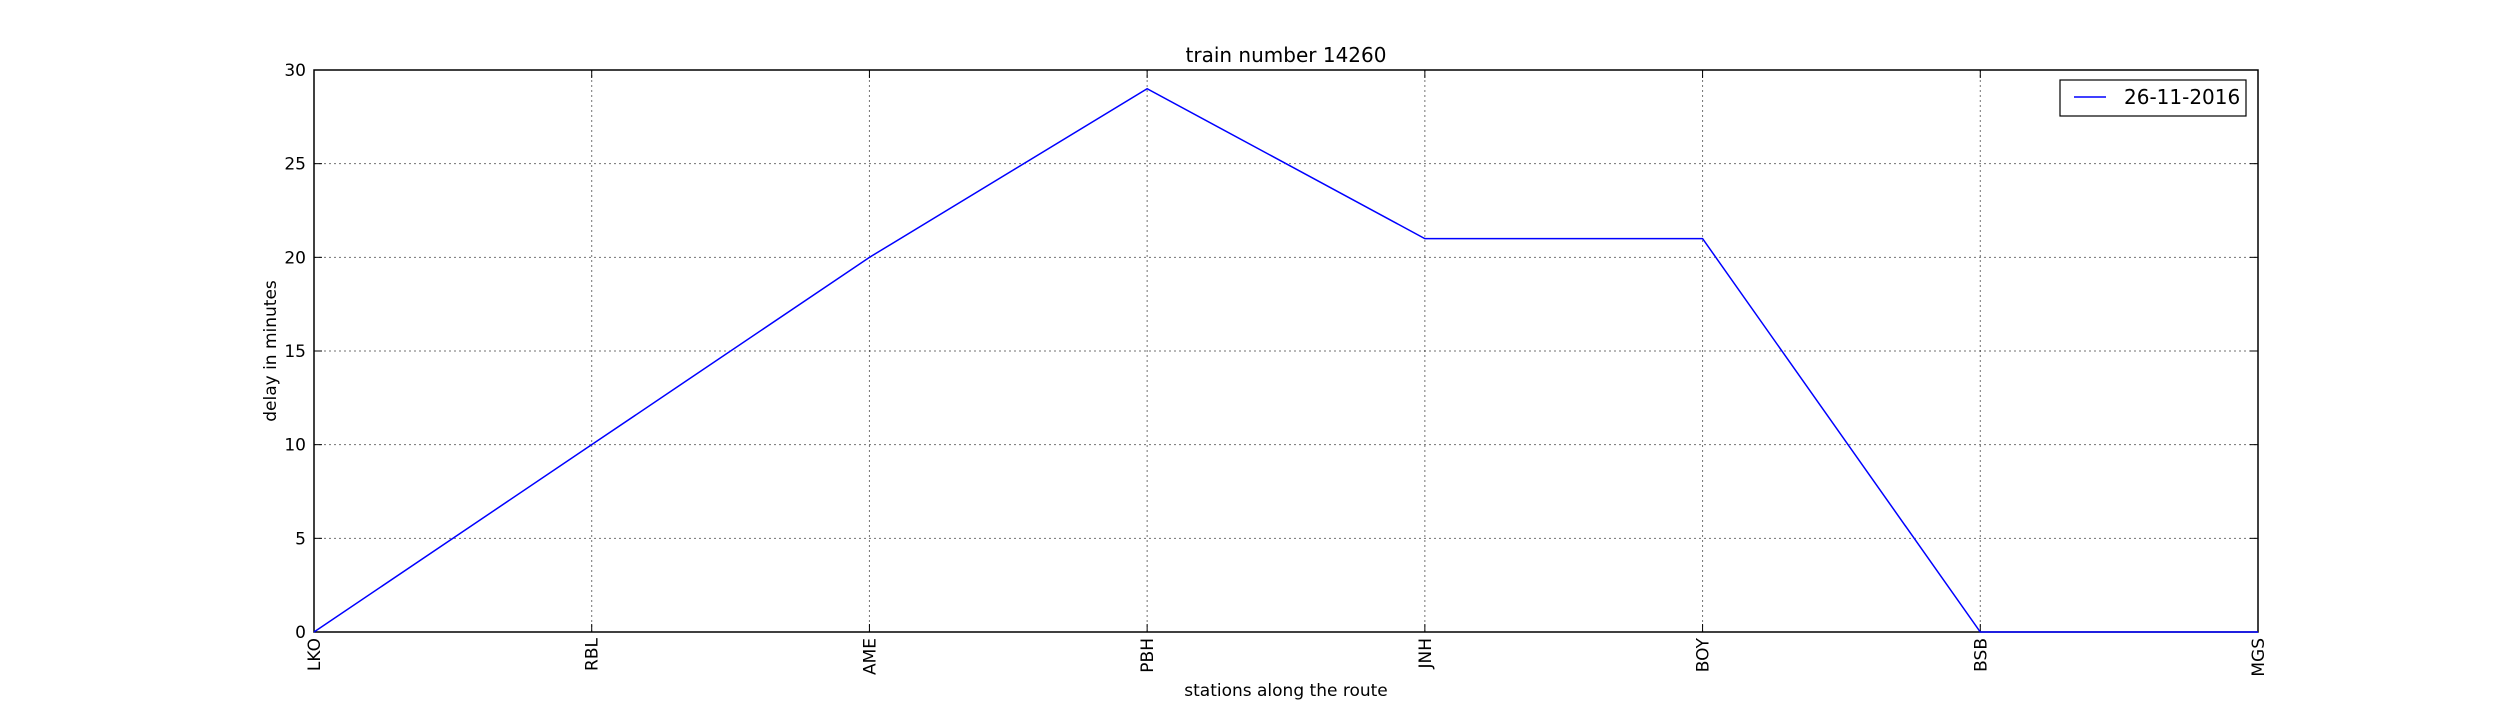 The height and width of the screenshot is (705, 2500). What do you see at coordinates (1981, 655) in the screenshot?
I see `x-tick-label: BSB` at bounding box center [1981, 655].